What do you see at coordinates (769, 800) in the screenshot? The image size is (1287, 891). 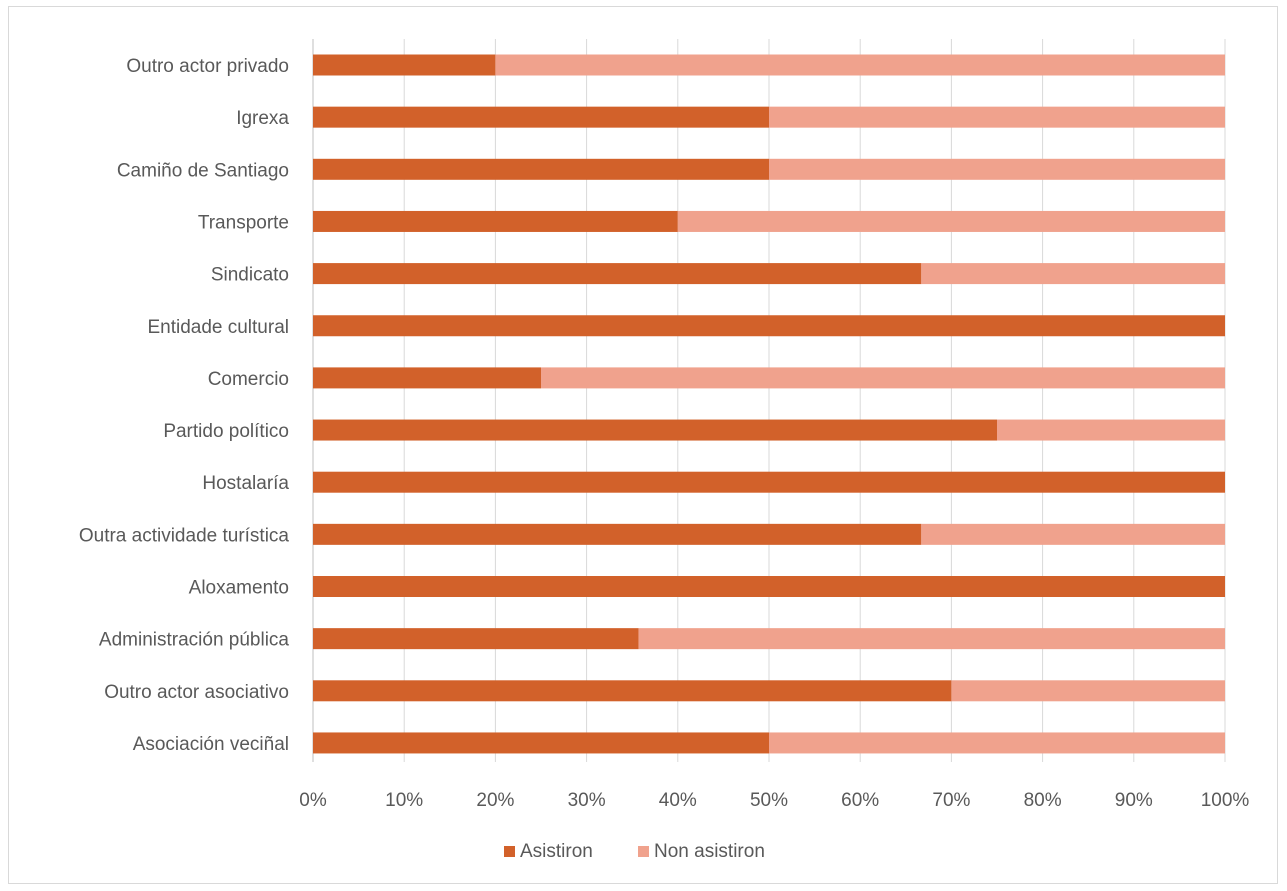 I see `x-tick-label: 50%` at bounding box center [769, 800].